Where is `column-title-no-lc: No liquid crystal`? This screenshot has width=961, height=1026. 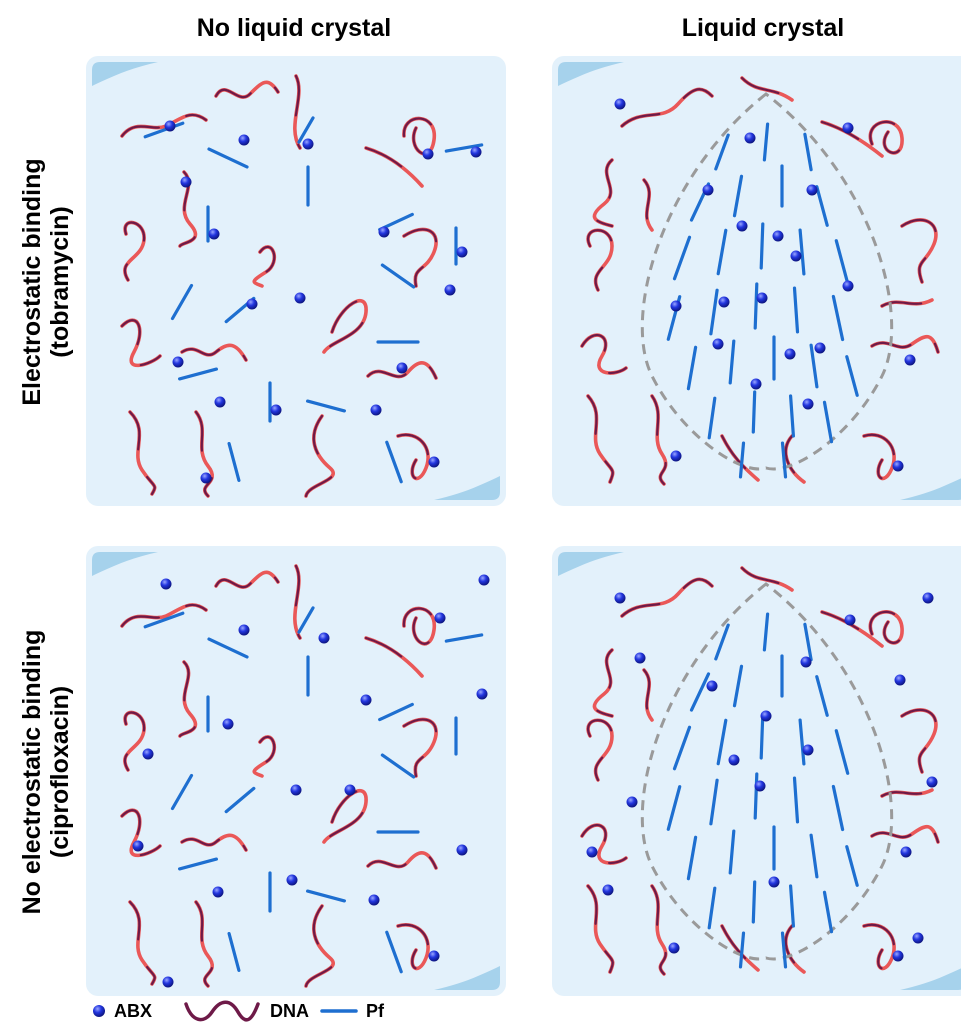
column-title-no-lc: No liquid crystal is located at coordinates (294, 28).